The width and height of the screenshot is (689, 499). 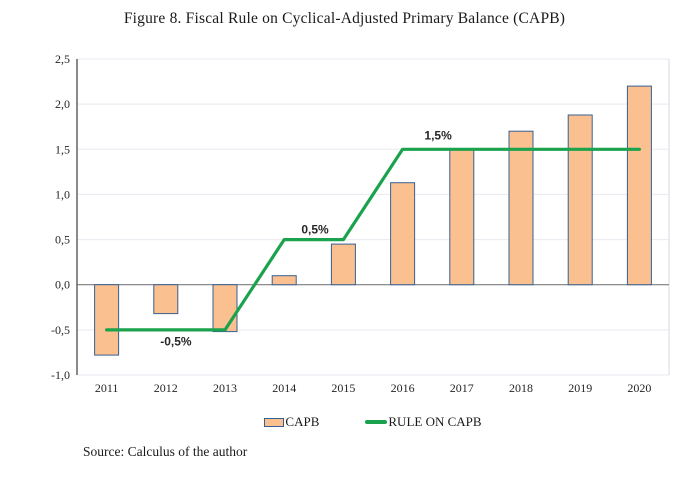 What do you see at coordinates (62, 240) in the screenshot?
I see `y-tick-label: 0,5` at bounding box center [62, 240].